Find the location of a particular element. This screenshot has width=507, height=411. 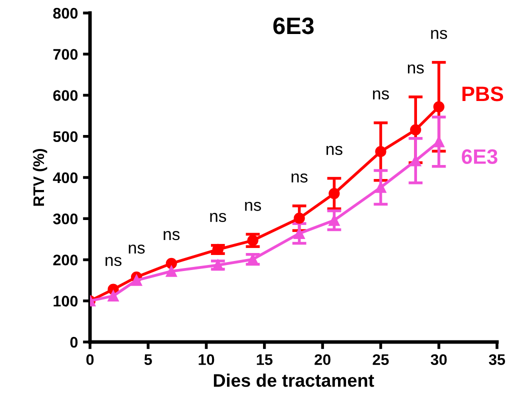

x-tick-label: 15 is located at coordinates (264, 360).